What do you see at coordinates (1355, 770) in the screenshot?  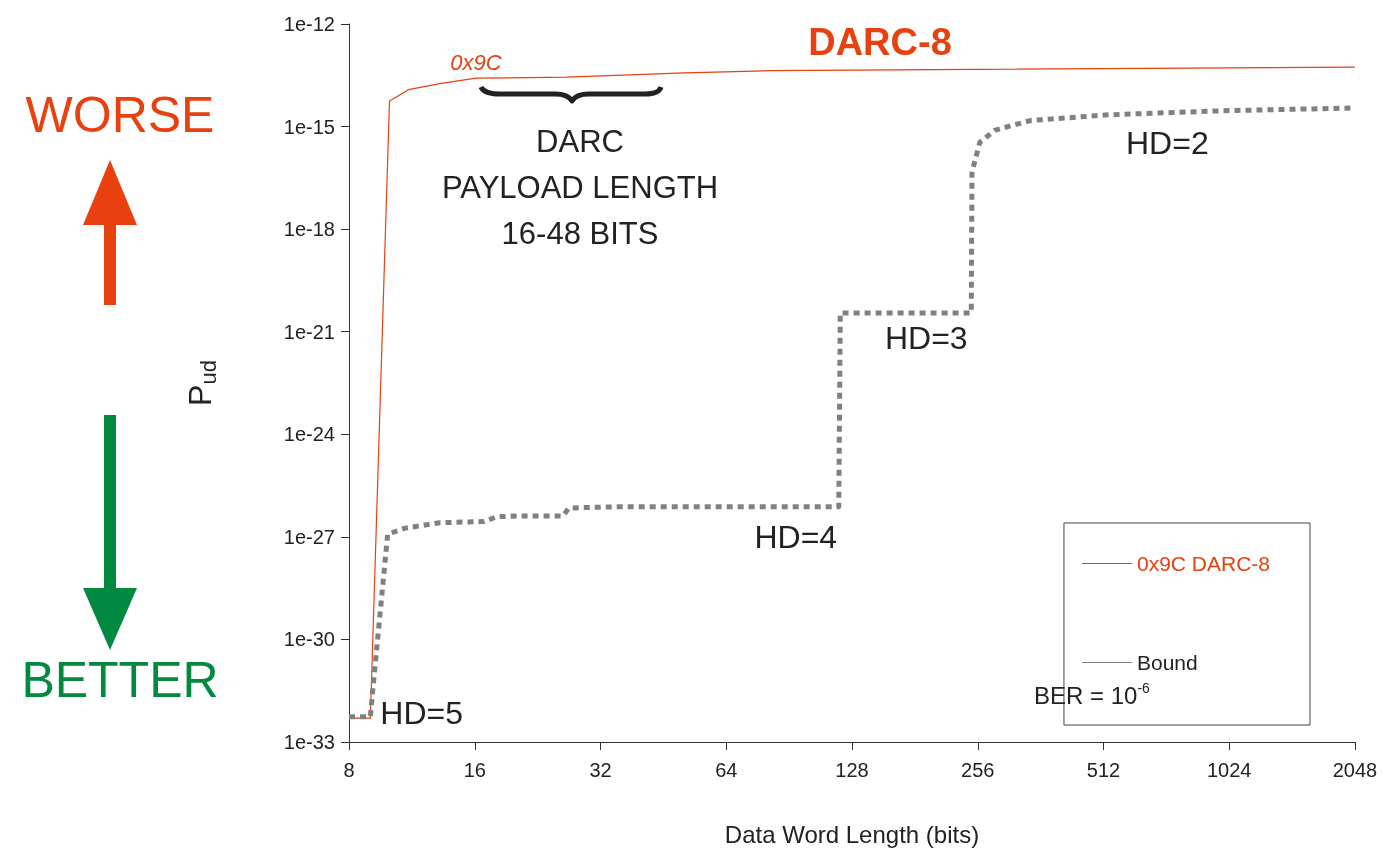 I see `x-tick-label: 2048` at bounding box center [1355, 770].